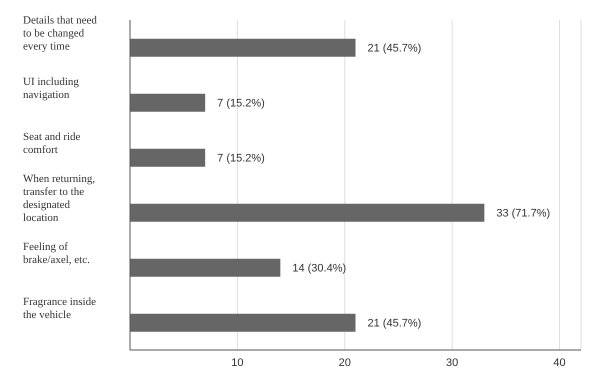 The height and width of the screenshot is (390, 601). Describe the element at coordinates (237, 362) in the screenshot. I see `x-tick-label: 10` at that location.